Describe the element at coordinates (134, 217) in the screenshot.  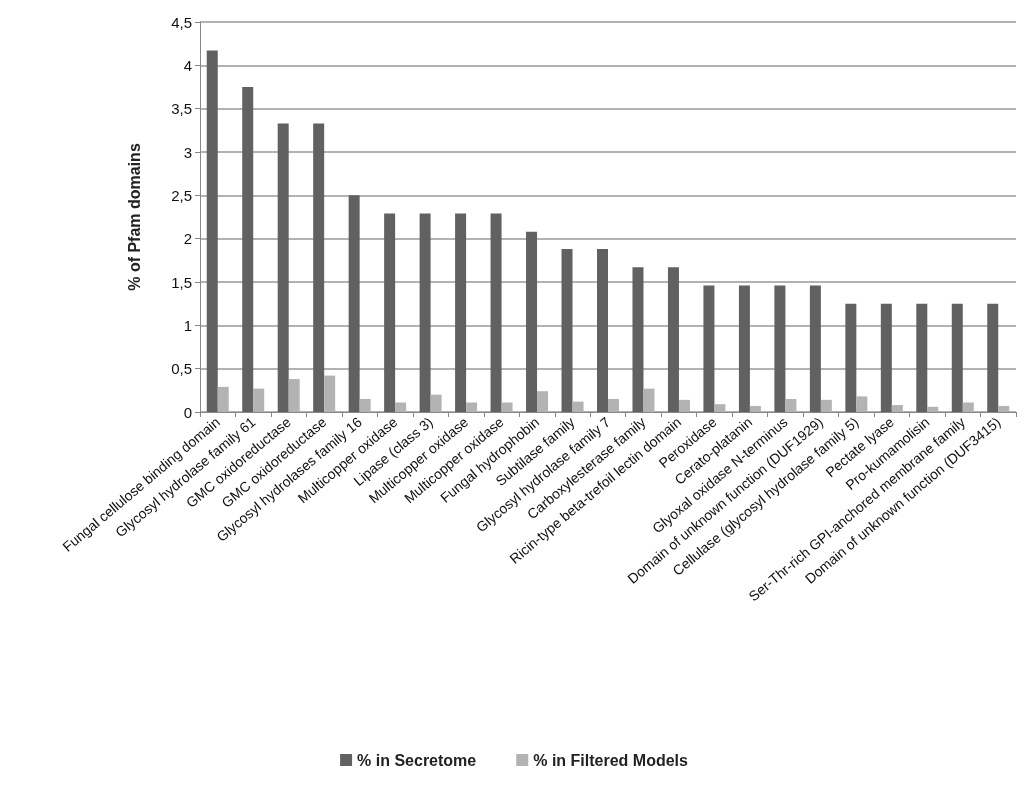
I see `y-axis-title: % of Pfam domains` at that location.